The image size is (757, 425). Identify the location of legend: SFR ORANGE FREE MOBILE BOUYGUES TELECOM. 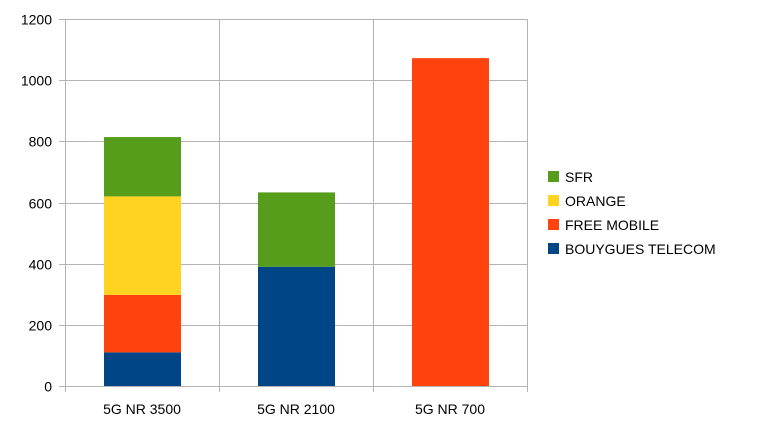
(632, 213).